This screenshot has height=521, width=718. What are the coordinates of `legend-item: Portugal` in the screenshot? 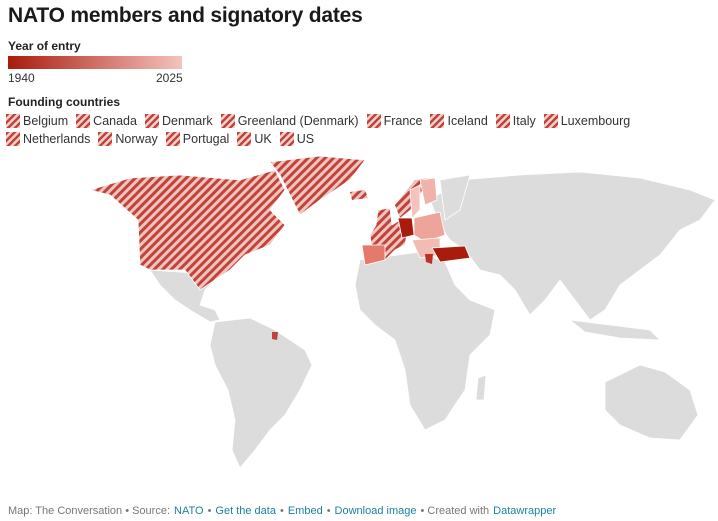 It's located at (197, 138).